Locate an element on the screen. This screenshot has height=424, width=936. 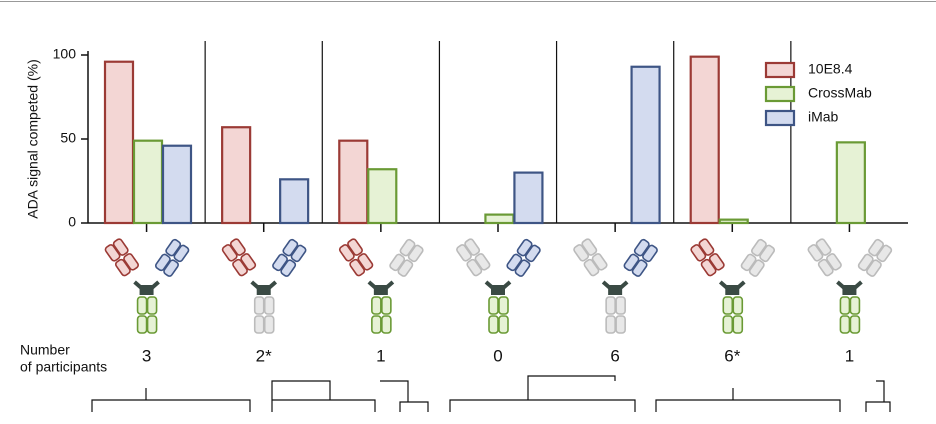
y-tick-label: 100 is located at coordinates (65, 54).